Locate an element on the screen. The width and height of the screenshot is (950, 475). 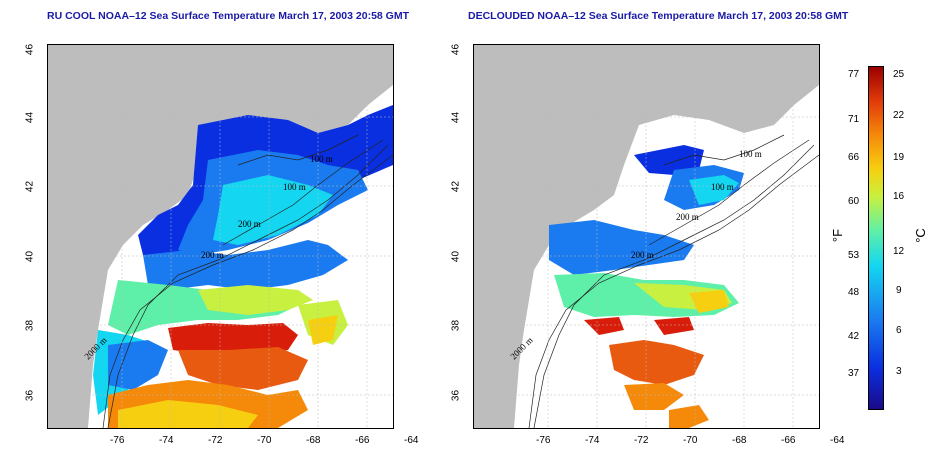
lat-tick-right: 36 is located at coordinates (456, 395).